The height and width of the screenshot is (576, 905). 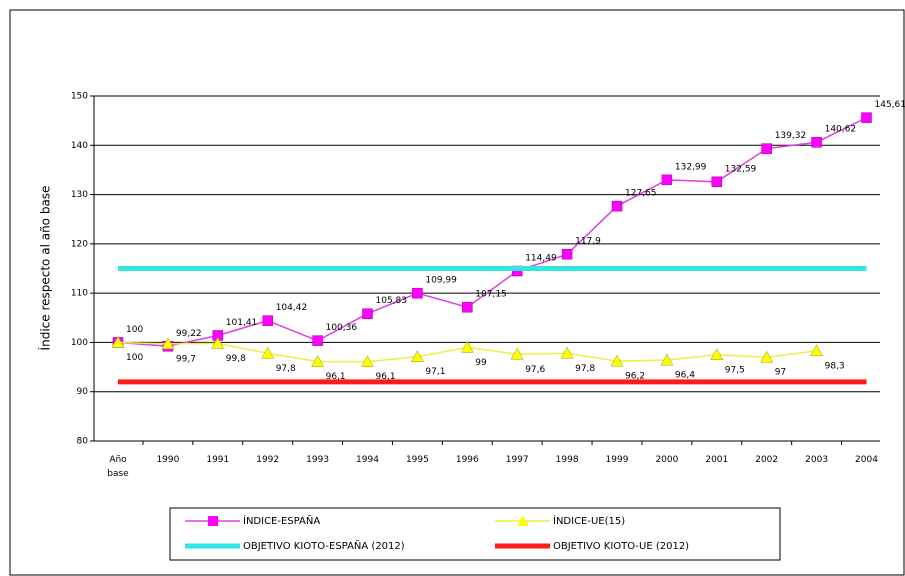 I want to click on x-tick-label: 1999, so click(x=617, y=460).